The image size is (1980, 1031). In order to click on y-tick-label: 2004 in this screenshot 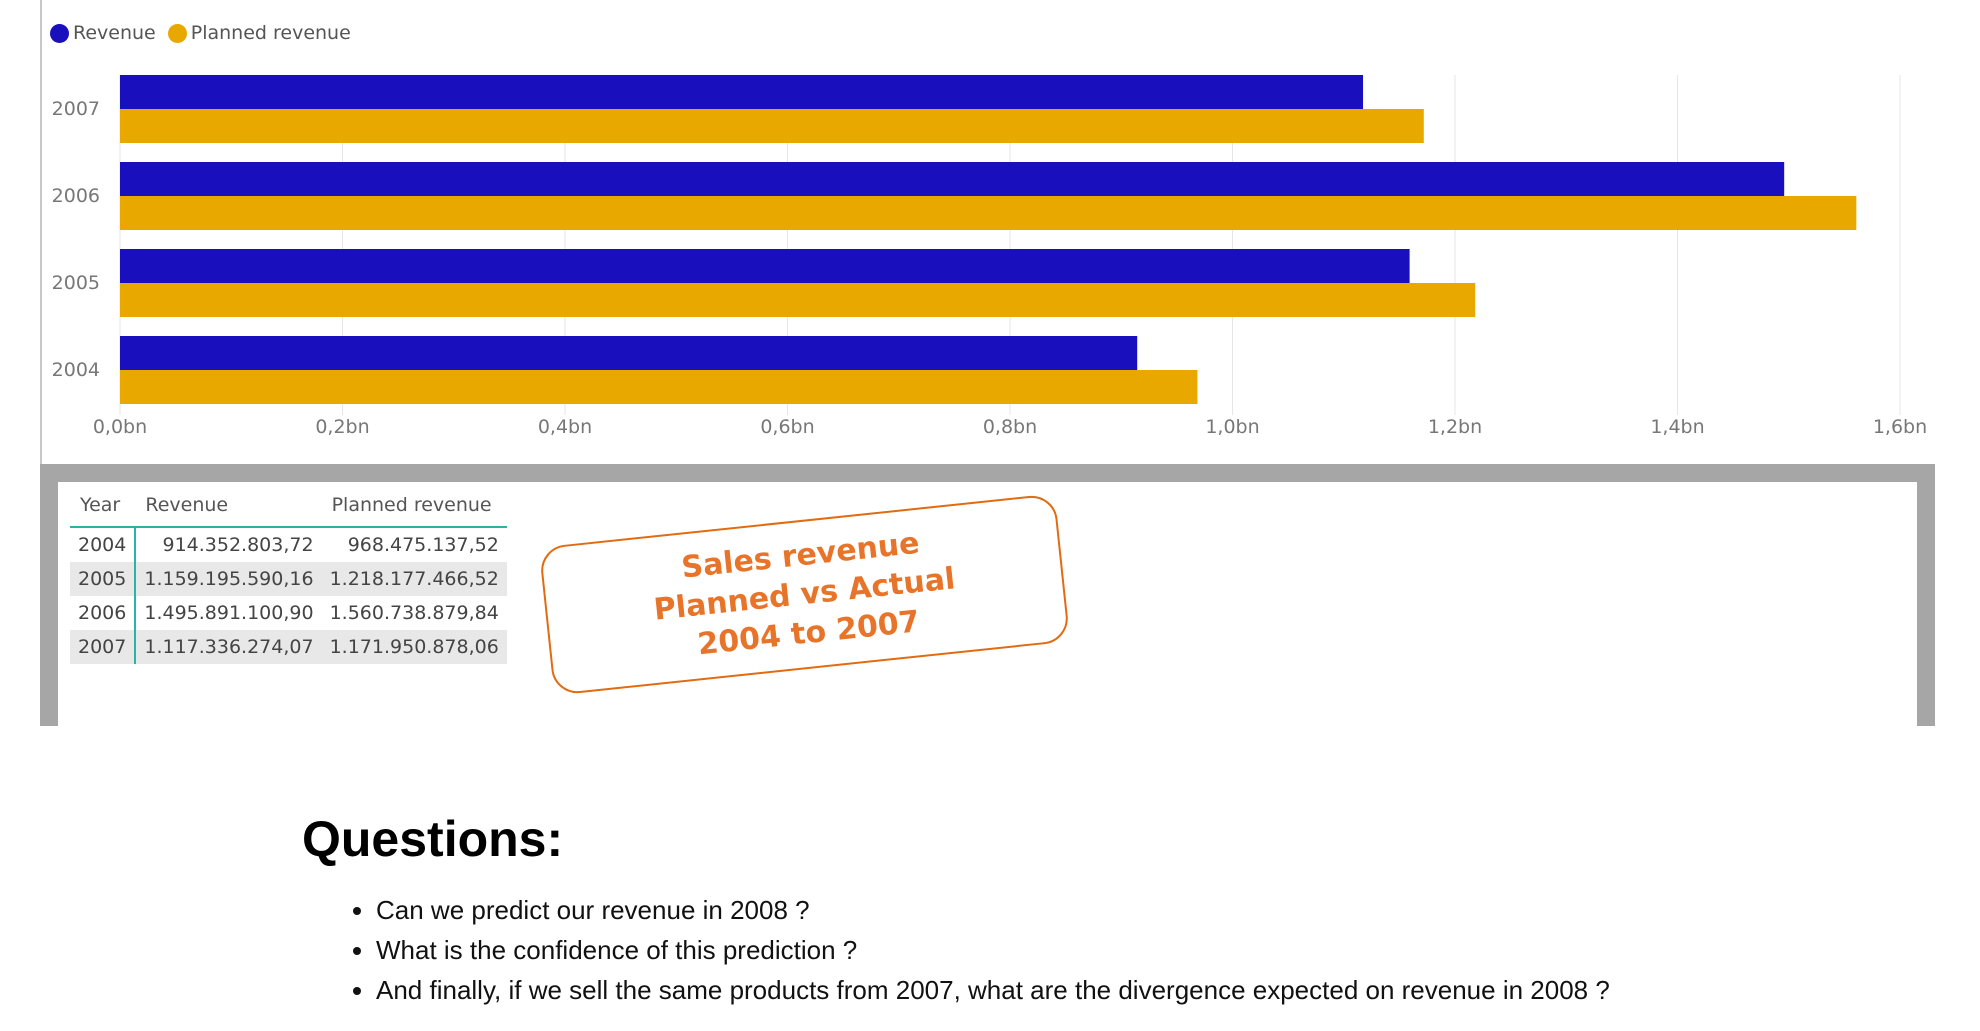, I will do `click(76, 370)`.